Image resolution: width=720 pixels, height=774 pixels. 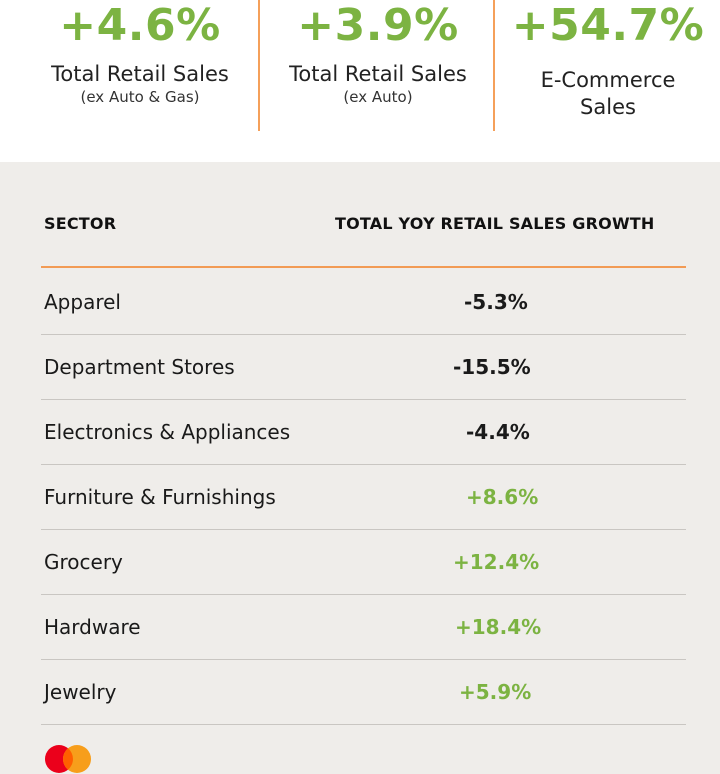 What do you see at coordinates (363, 267) in the screenshot?
I see `header-divider` at bounding box center [363, 267].